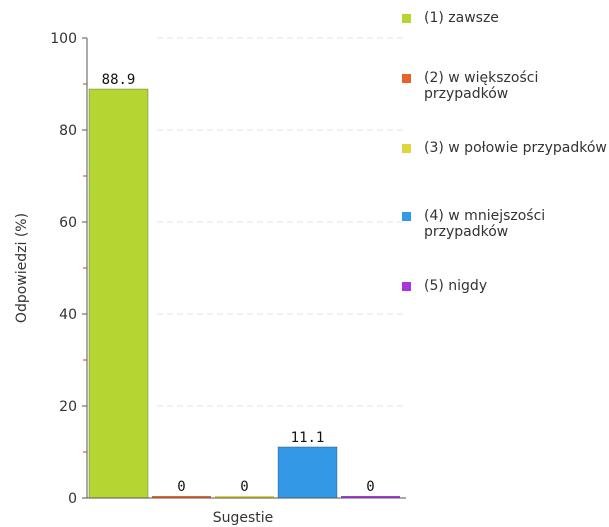  What do you see at coordinates (22, 268) in the screenshot?
I see `y-axis-label: Odpowiedzi (%)` at bounding box center [22, 268].